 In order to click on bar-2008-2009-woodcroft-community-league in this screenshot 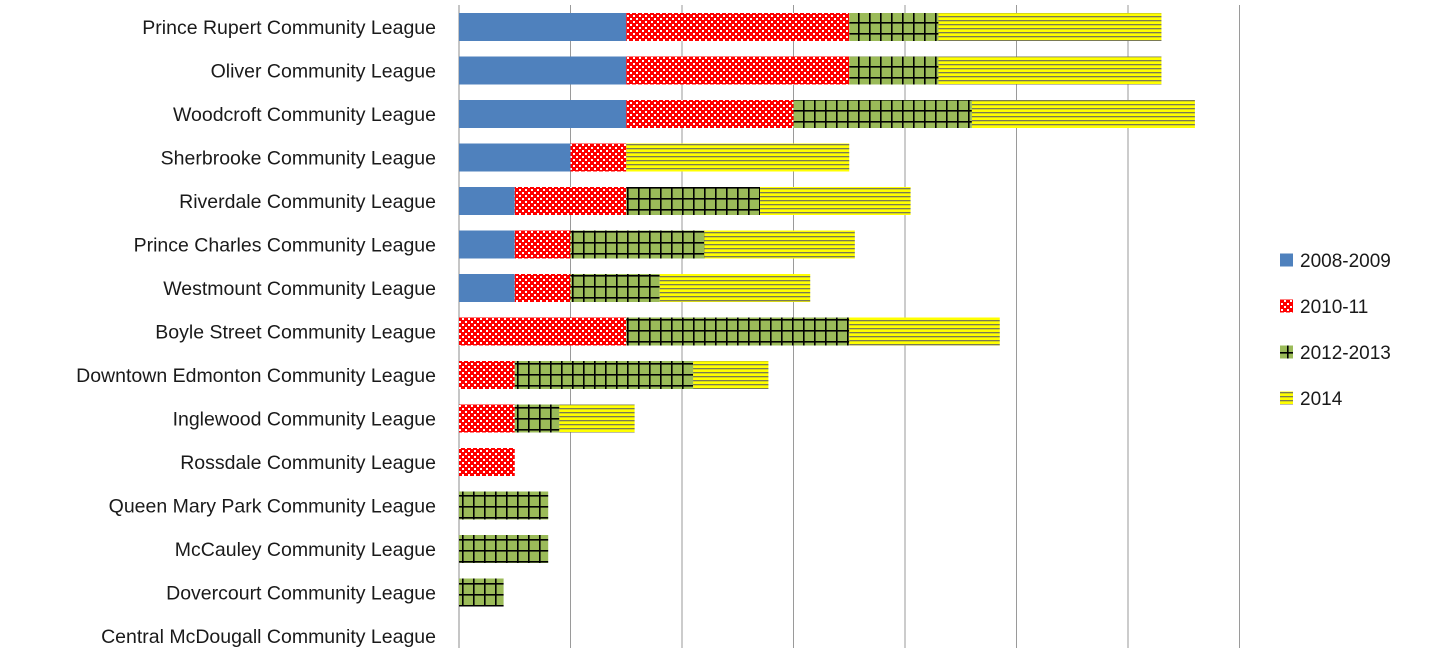, I will do `click(543, 114)`.